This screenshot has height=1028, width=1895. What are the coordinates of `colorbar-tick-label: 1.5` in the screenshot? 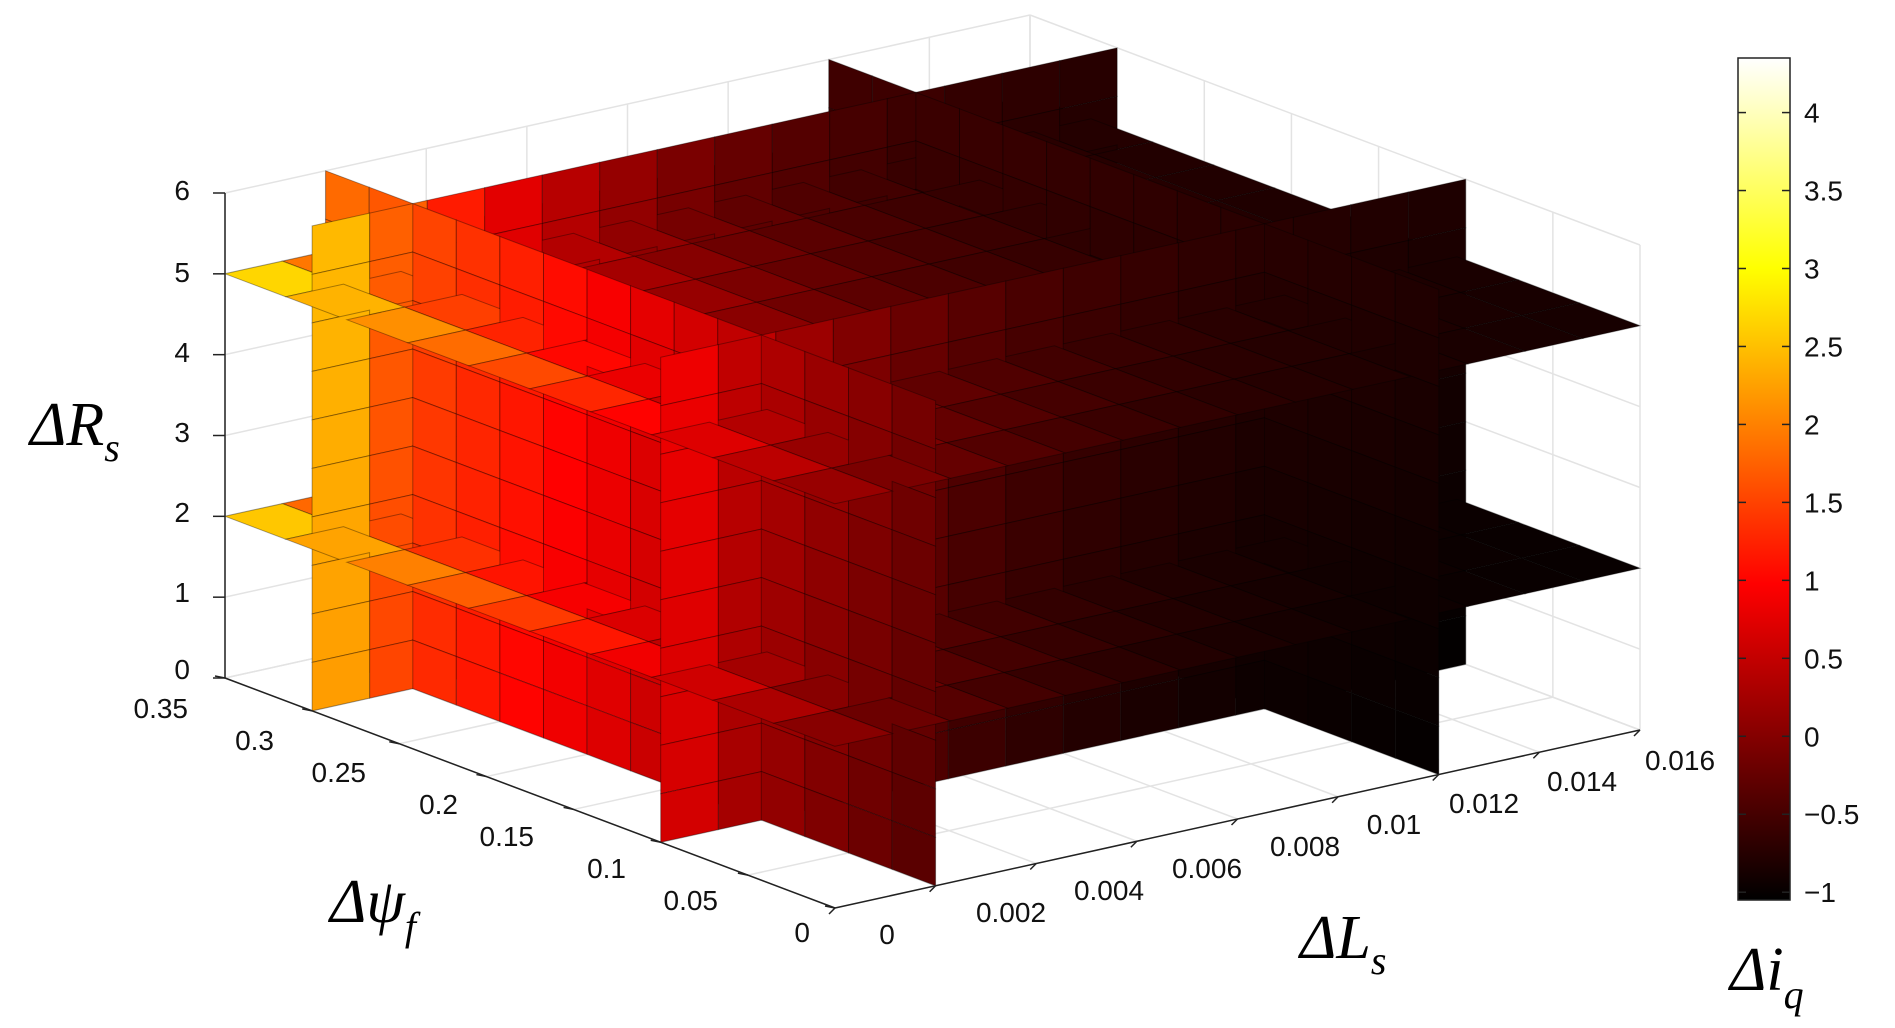 It's located at (1823, 502).